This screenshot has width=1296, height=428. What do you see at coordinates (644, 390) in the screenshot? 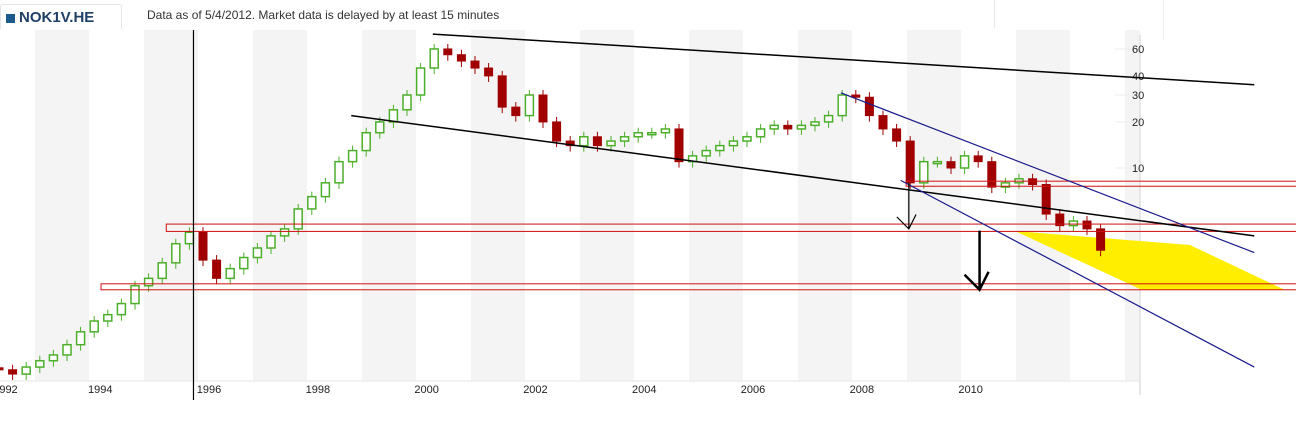
I see `x-tick-label: 2004` at bounding box center [644, 390].